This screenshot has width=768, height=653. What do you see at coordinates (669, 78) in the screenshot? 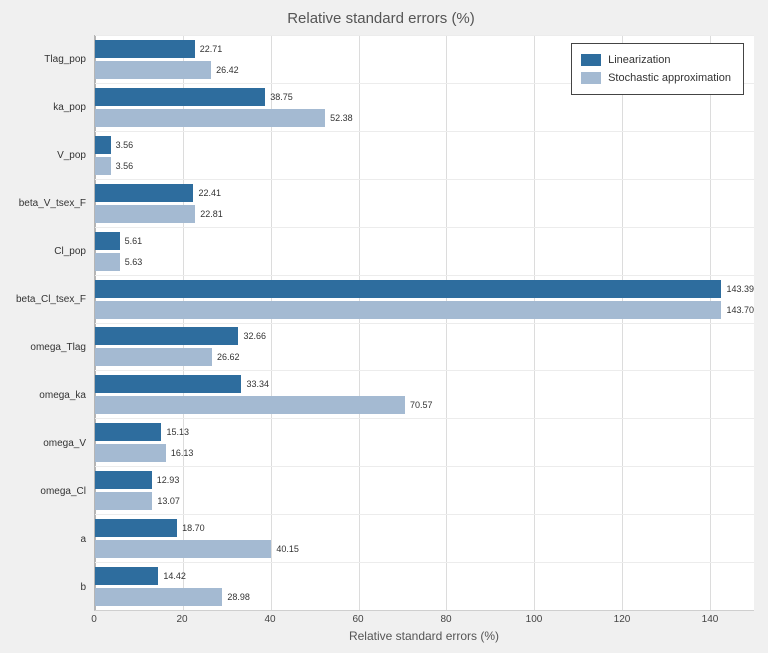
I see `legend-label: Stochastic approximation` at bounding box center [669, 78].